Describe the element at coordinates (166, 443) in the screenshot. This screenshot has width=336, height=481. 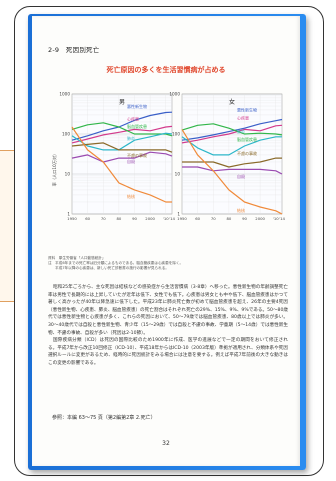
I see `page-number: 32` at that location.